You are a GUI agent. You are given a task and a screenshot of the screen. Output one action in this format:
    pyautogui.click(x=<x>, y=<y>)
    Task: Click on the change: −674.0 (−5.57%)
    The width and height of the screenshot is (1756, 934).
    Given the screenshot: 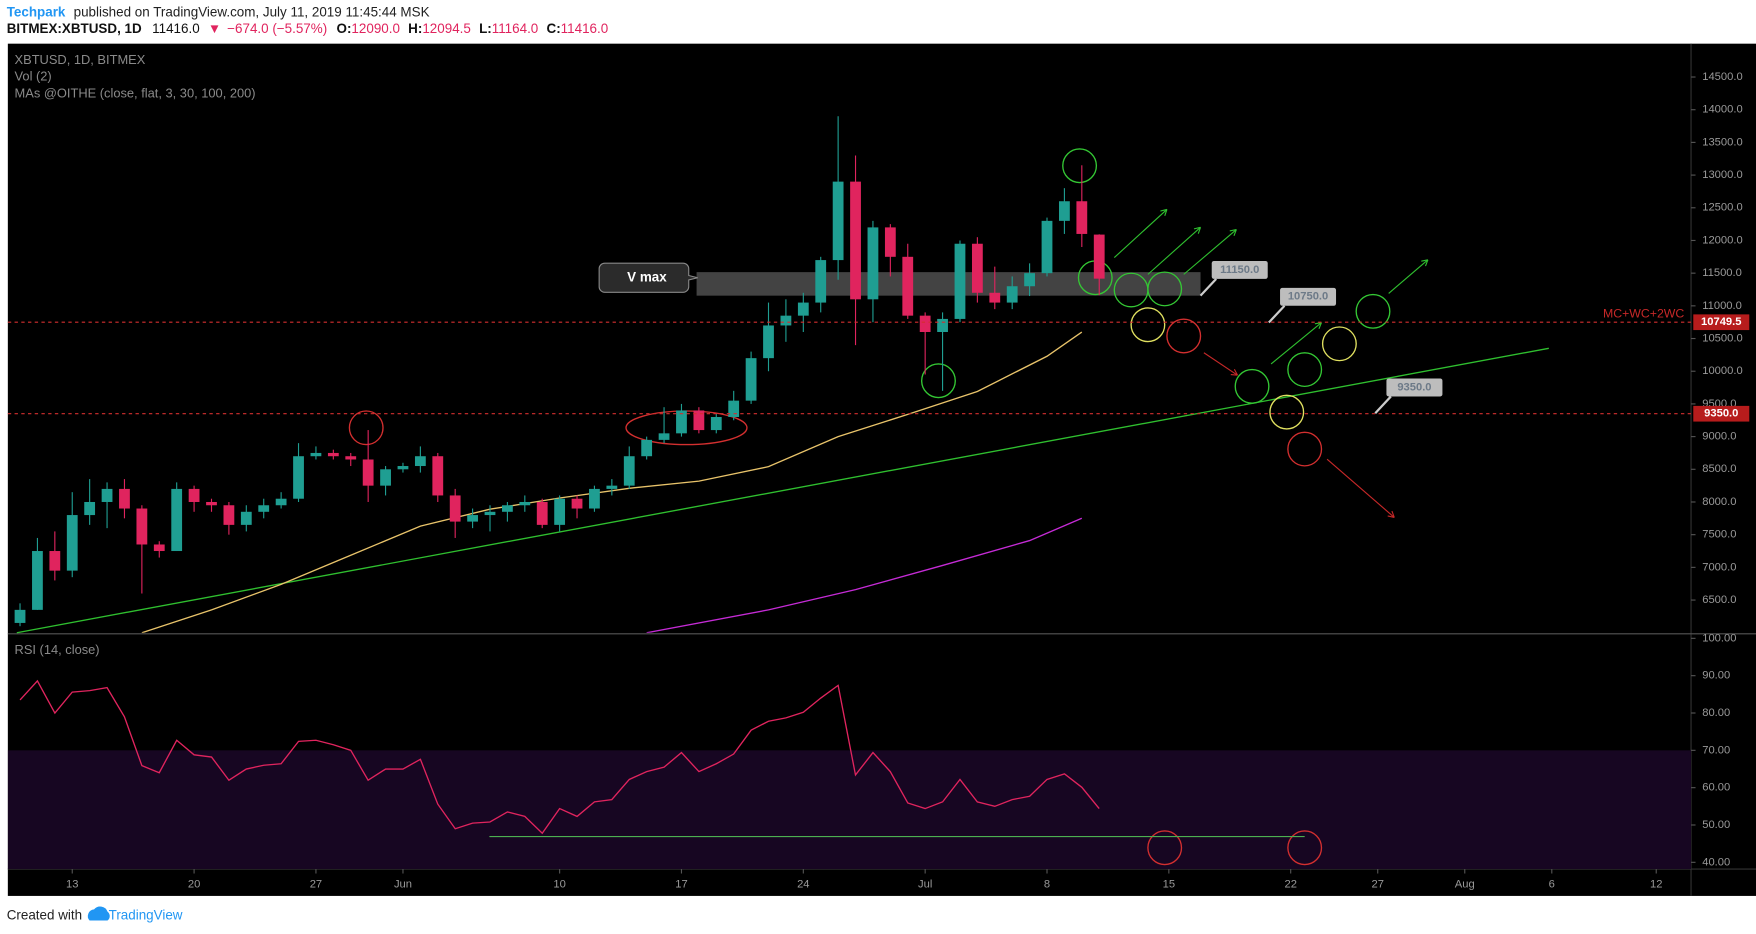 What is the action you would take?
    pyautogui.click(x=277, y=28)
    